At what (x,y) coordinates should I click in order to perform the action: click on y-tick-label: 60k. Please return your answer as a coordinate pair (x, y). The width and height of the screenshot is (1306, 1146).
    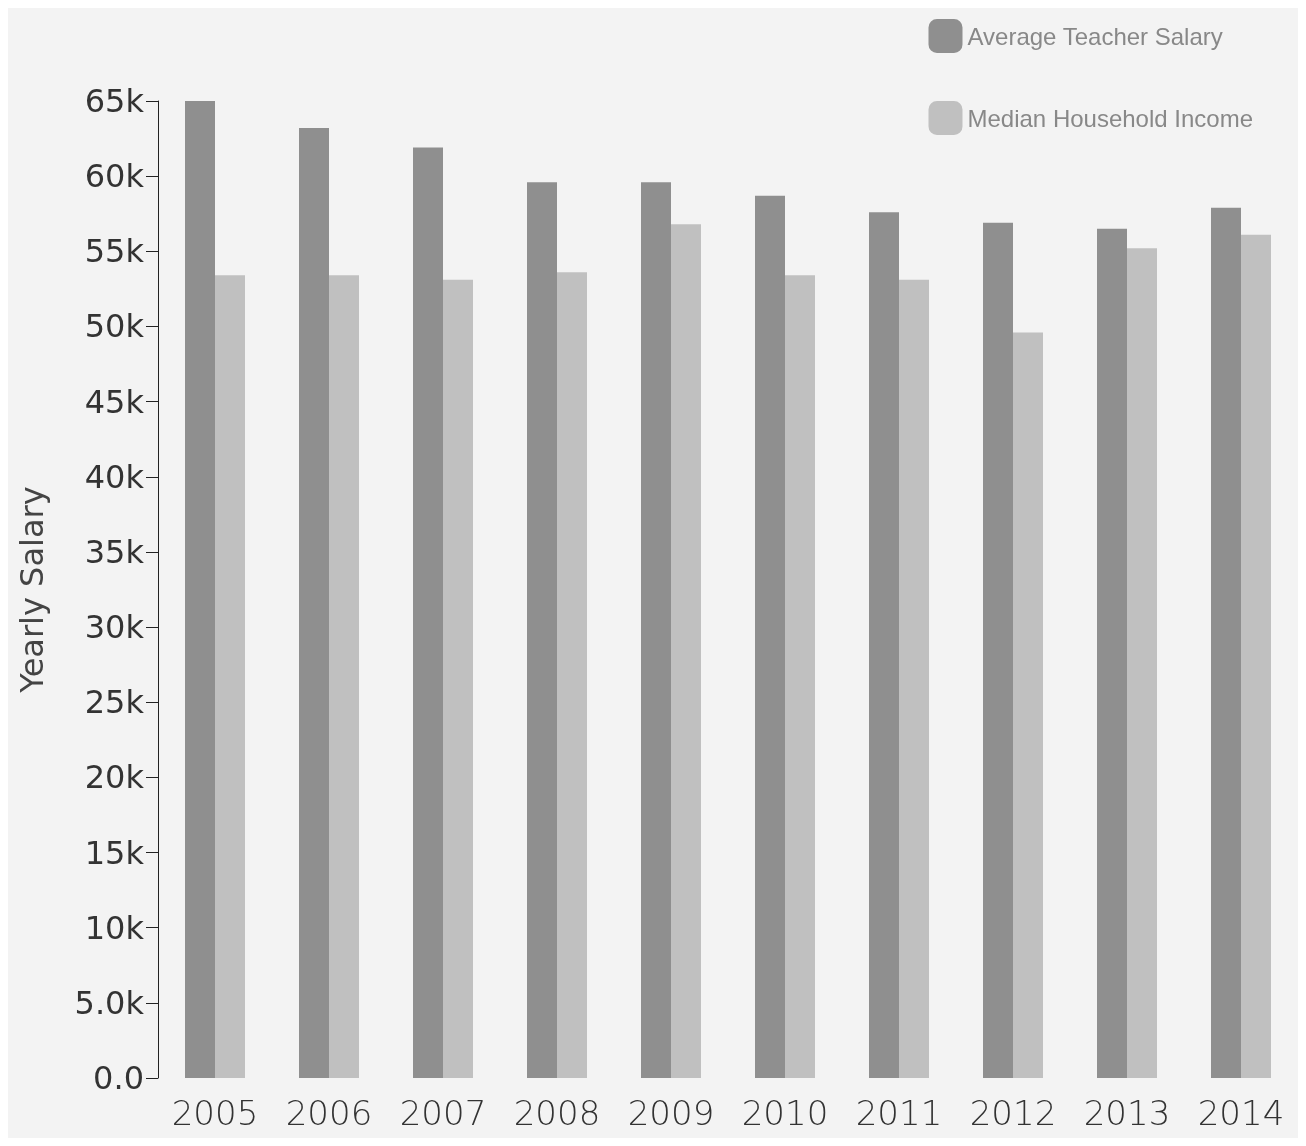
    Looking at the image, I should click on (114, 176).